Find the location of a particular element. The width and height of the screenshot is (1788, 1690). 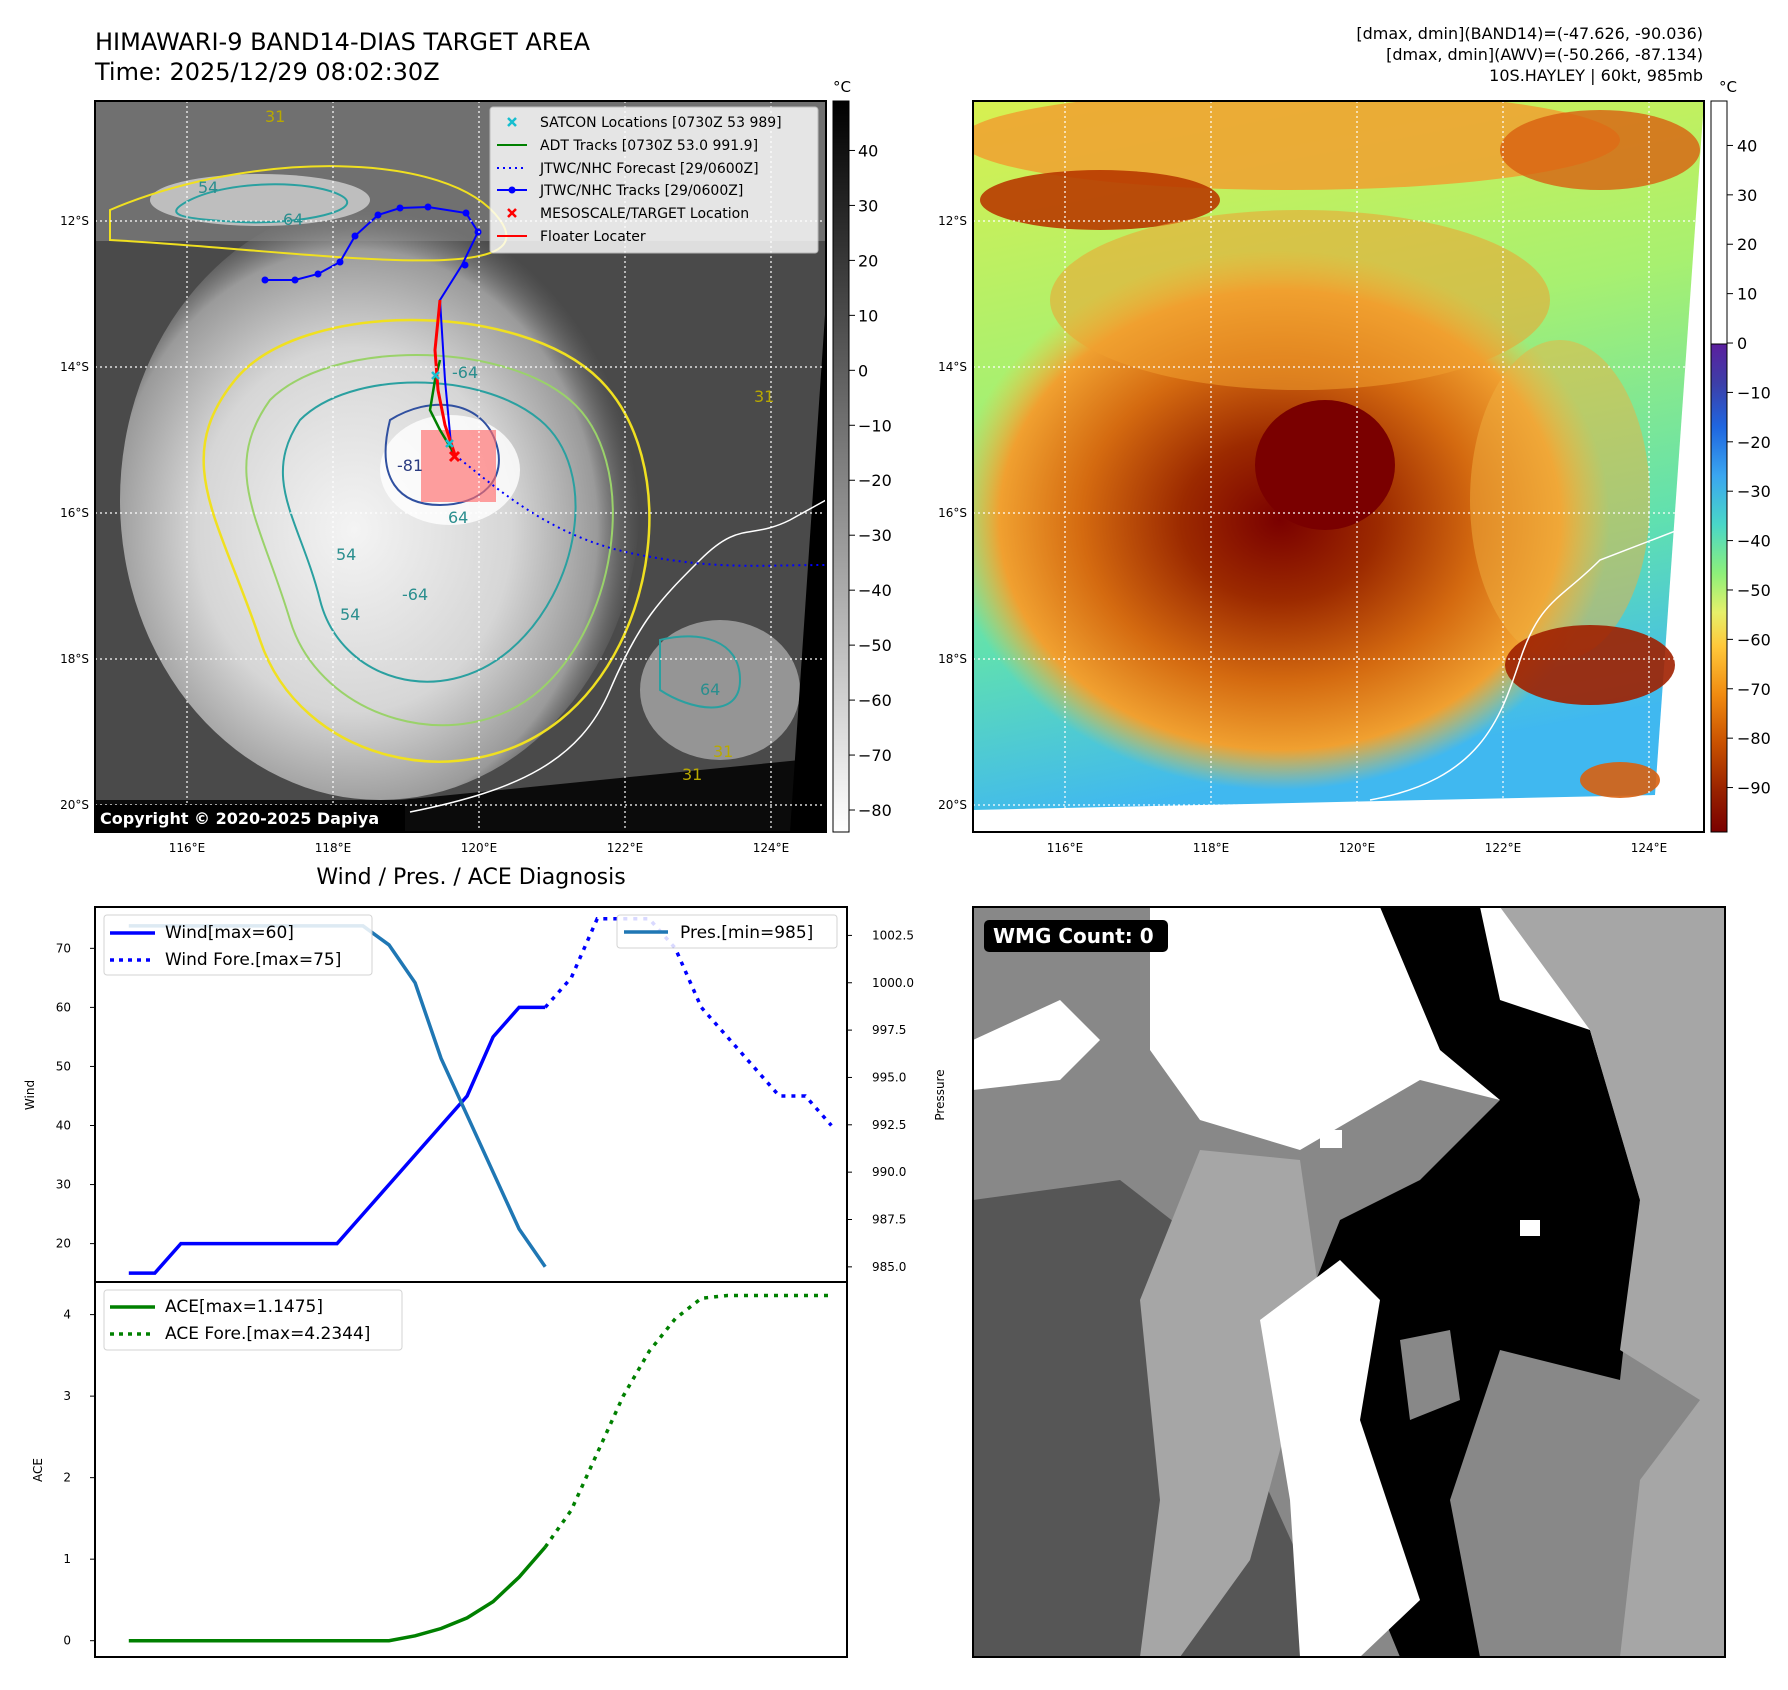

legend-jtwc-forecast: JTWC/NHC Forecast [29/0600Z] is located at coordinates (649, 169).